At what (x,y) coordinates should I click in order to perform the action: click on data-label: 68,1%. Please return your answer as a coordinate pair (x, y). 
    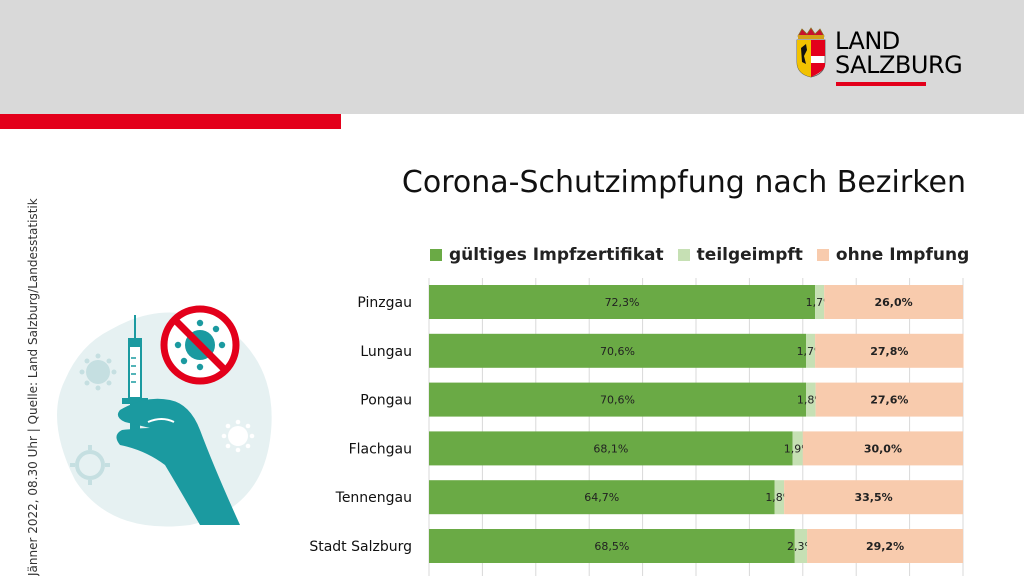
    Looking at the image, I should click on (610, 448).